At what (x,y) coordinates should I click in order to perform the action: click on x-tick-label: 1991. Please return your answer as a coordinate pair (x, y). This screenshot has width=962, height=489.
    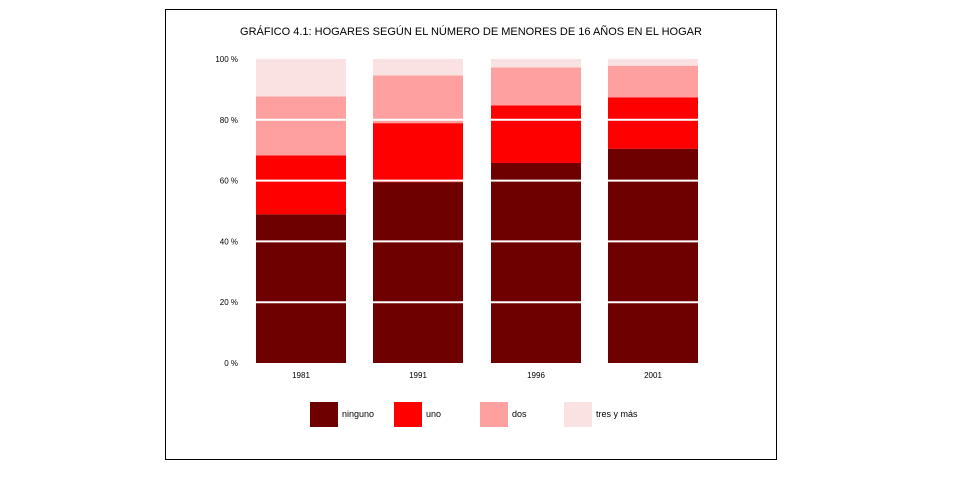
    Looking at the image, I should click on (418, 375).